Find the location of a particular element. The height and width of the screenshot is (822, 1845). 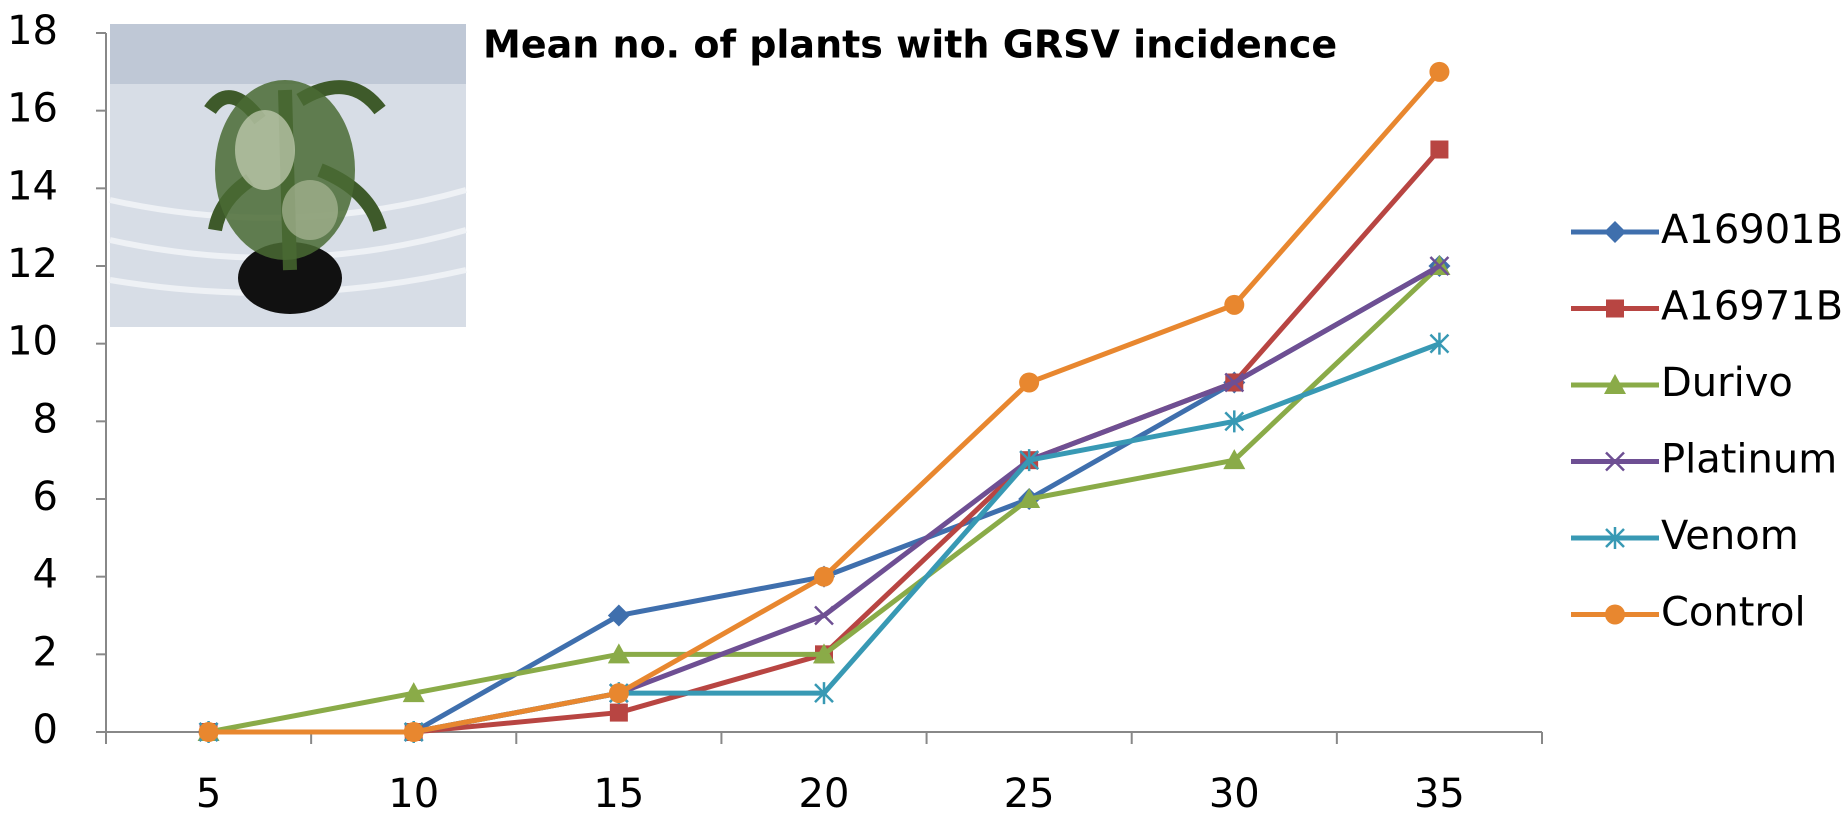

legend-entry: A16971B is located at coordinates (1707, 307).